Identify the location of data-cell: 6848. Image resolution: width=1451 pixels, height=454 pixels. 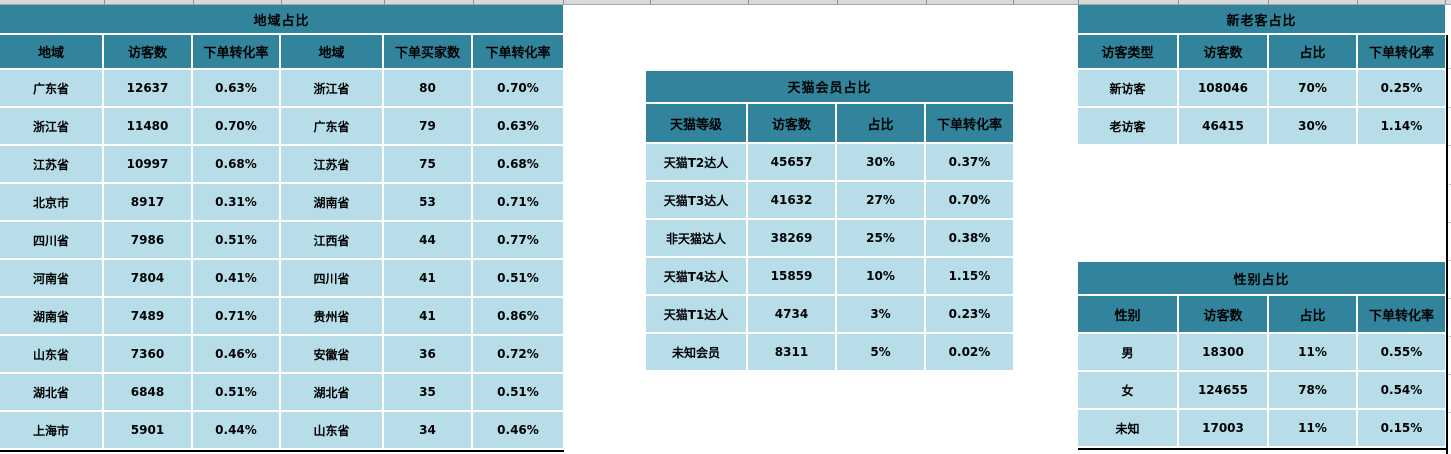
(147, 392).